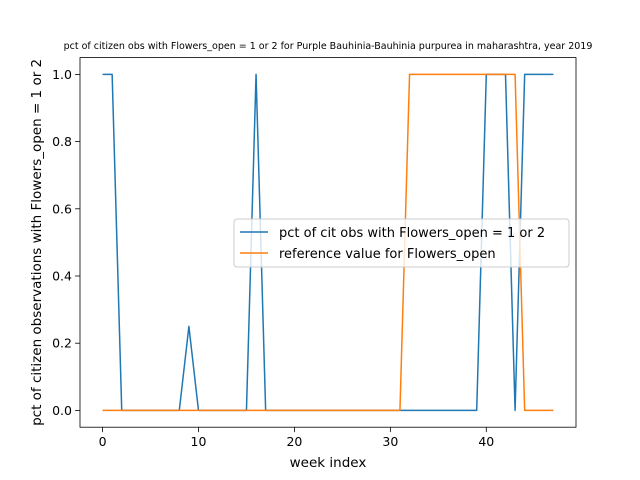 This screenshot has height=480, width=640. Describe the element at coordinates (387, 254) in the screenshot. I see `legend-label-reference: reference value for Flowers_open` at that location.